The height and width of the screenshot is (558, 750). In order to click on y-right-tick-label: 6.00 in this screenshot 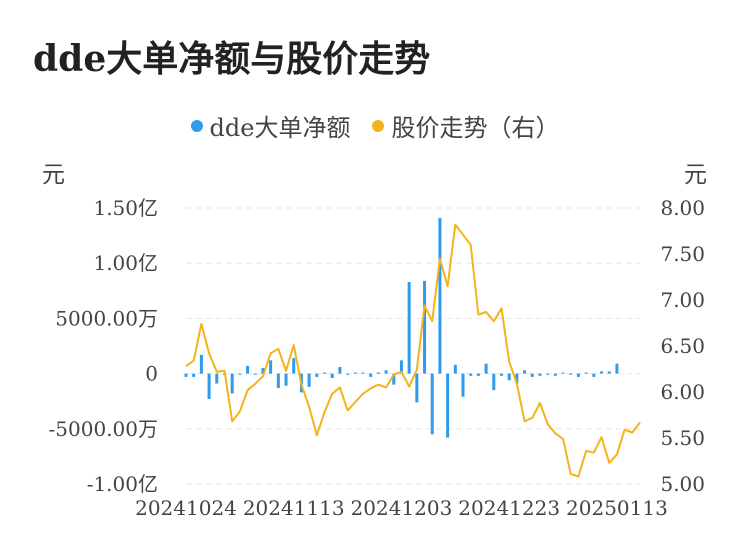, I will do `click(682, 392)`.